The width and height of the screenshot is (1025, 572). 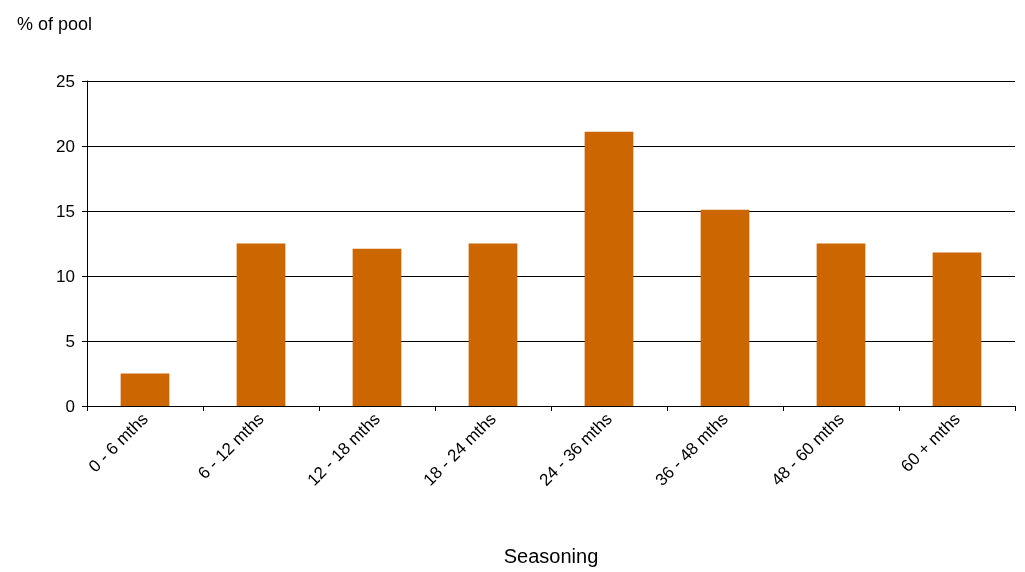 I want to click on y-tick-label: 25, so click(x=65, y=81).